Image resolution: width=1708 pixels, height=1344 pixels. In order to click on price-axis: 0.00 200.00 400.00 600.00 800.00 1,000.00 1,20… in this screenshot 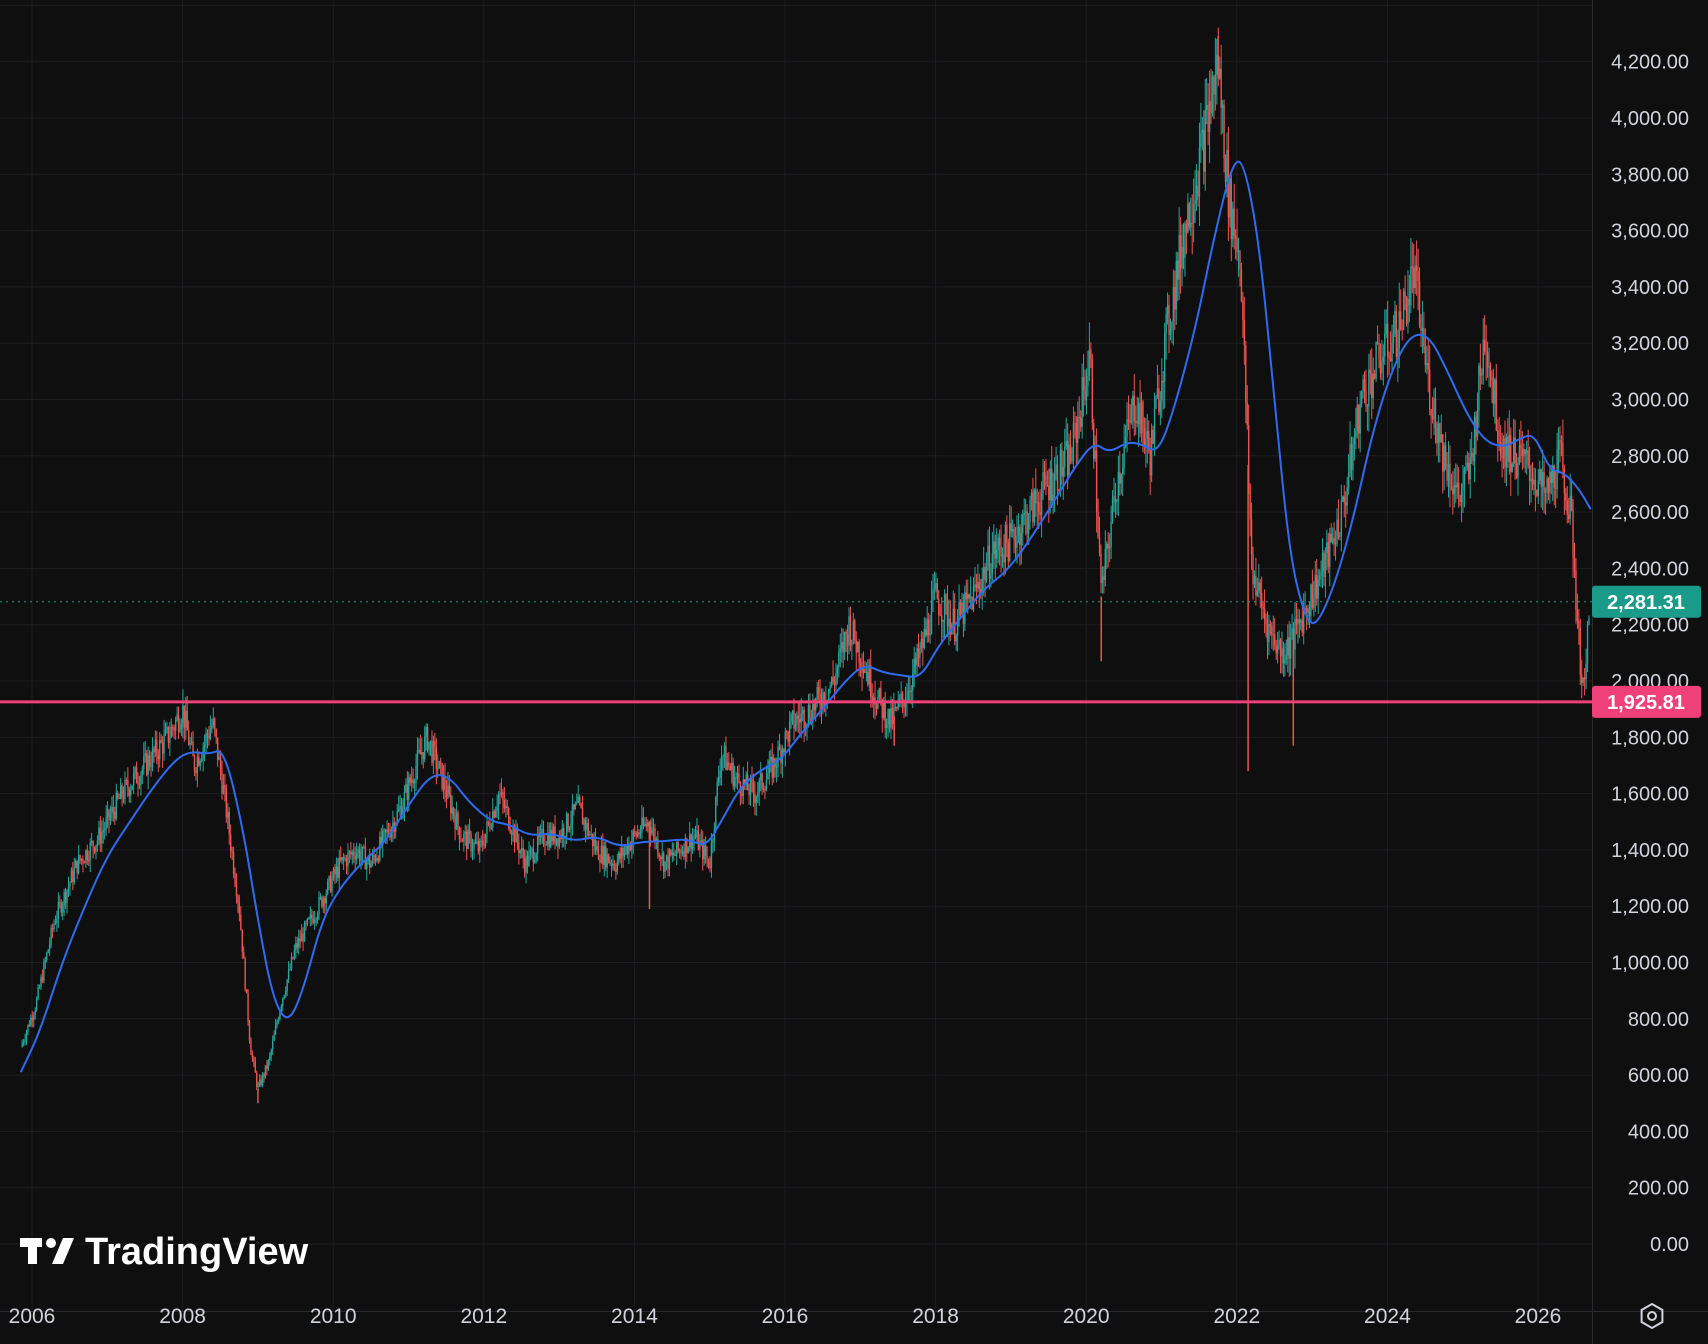, I will do `click(1650, 654)`.